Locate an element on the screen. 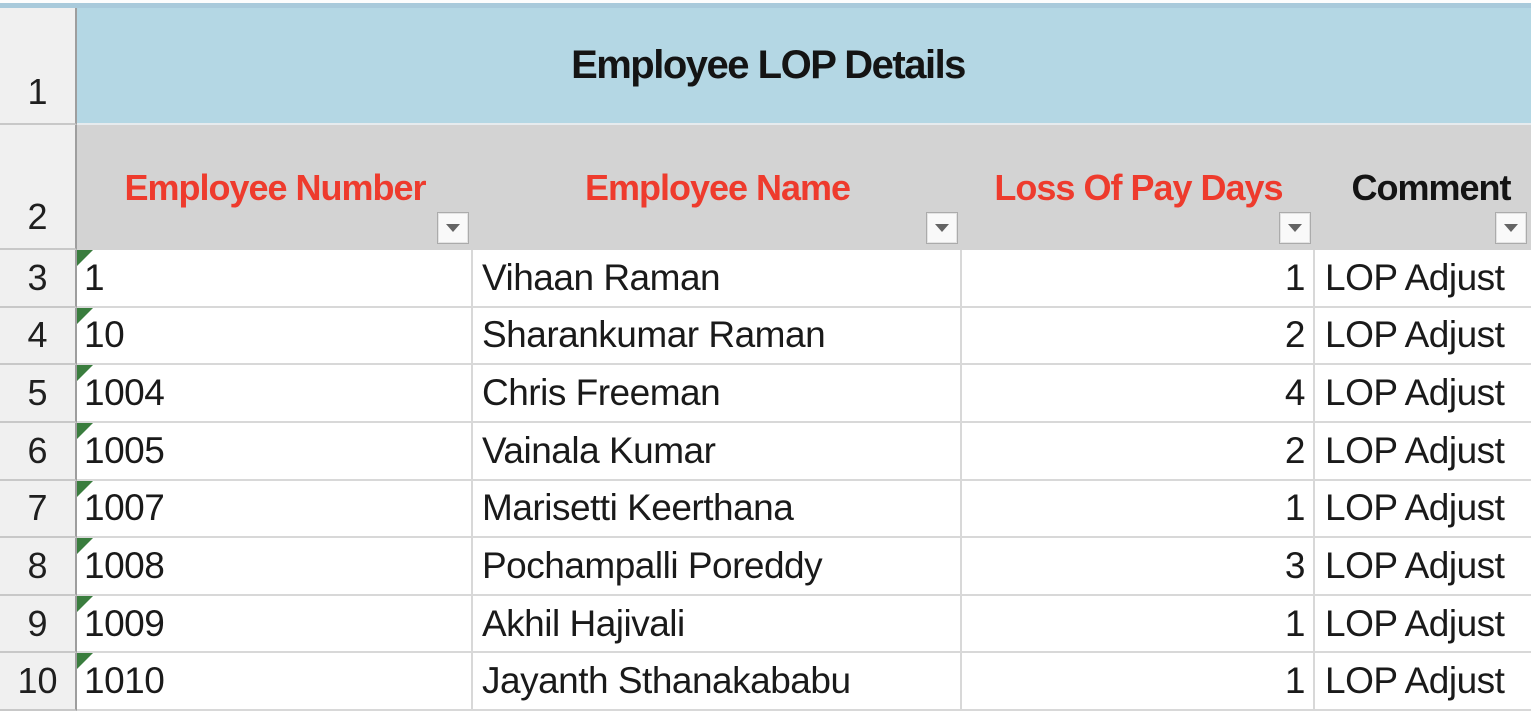  cell-employee-name: Vihaan Raman is located at coordinates (717, 279).